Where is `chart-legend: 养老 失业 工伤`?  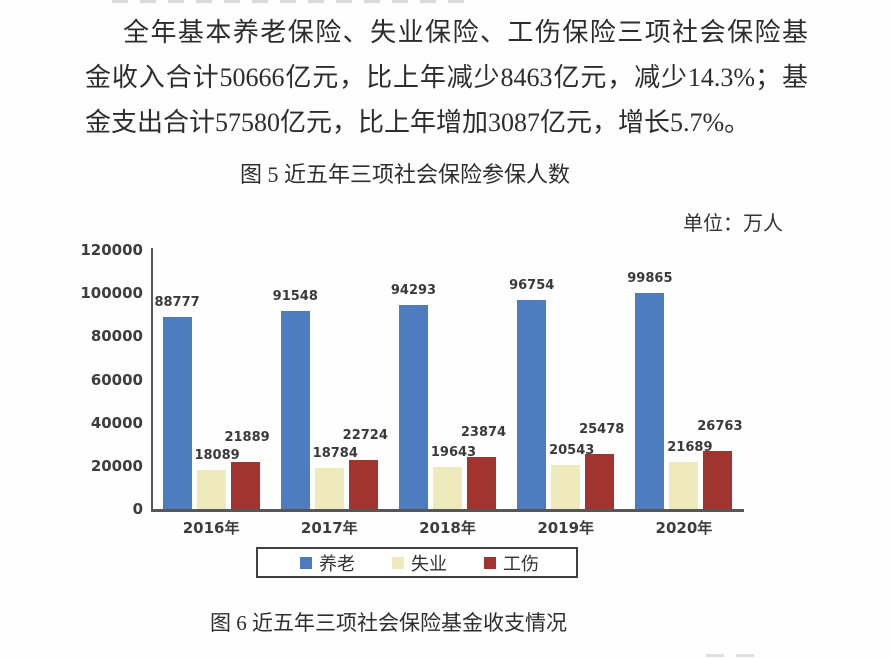 chart-legend: 养老 失业 工伤 is located at coordinates (417, 562).